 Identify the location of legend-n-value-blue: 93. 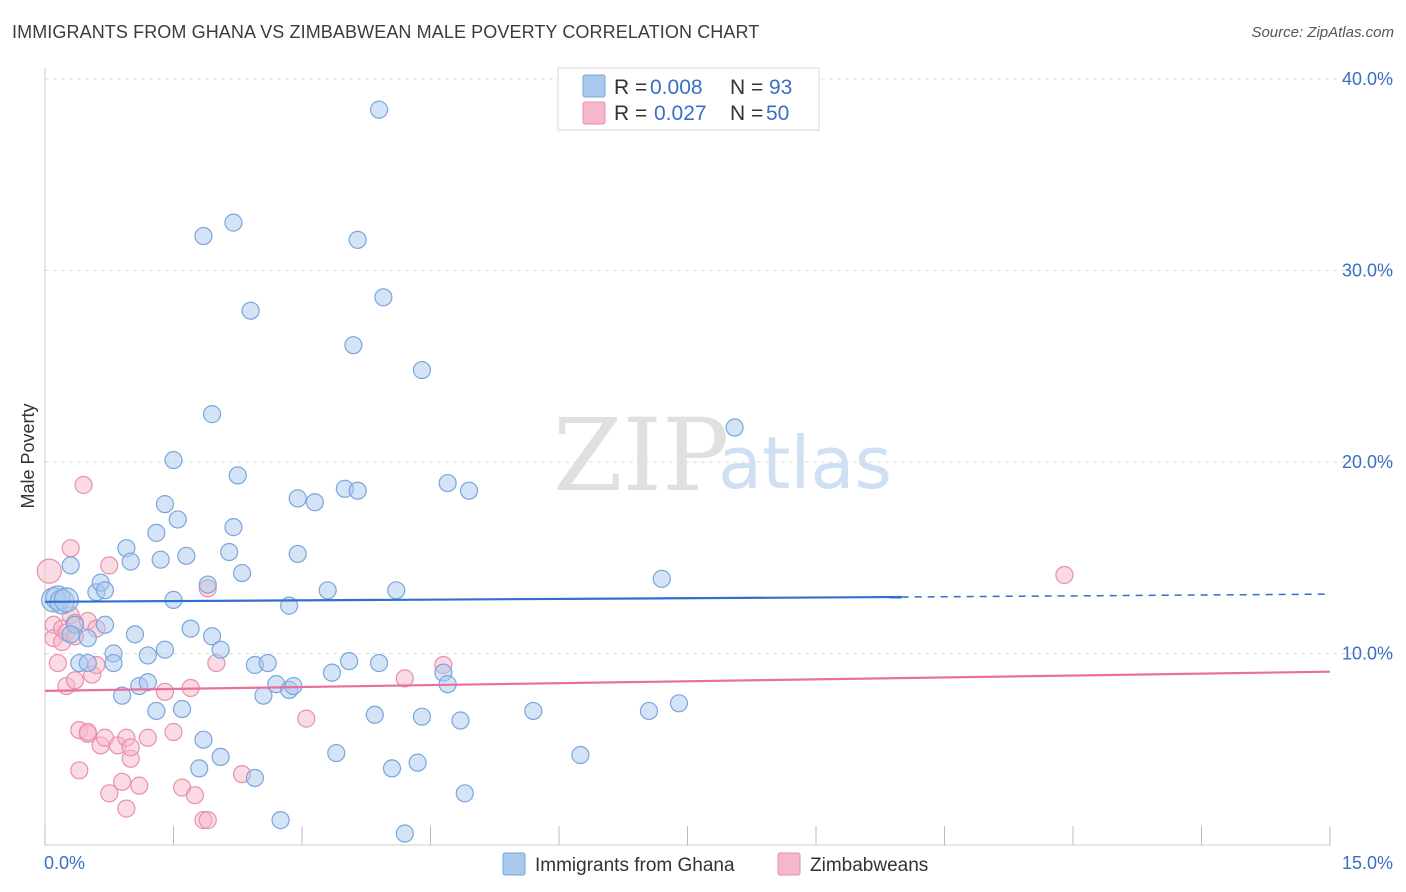
(780, 87).